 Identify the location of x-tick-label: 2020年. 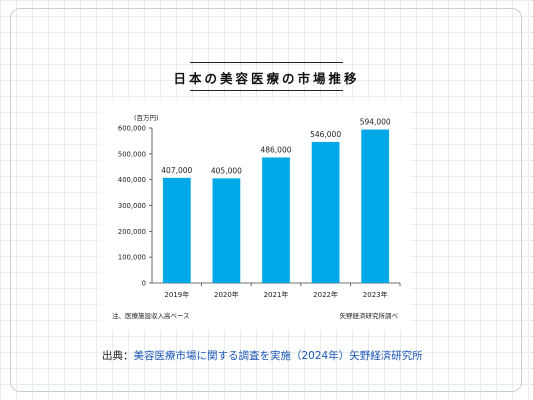
(226, 294).